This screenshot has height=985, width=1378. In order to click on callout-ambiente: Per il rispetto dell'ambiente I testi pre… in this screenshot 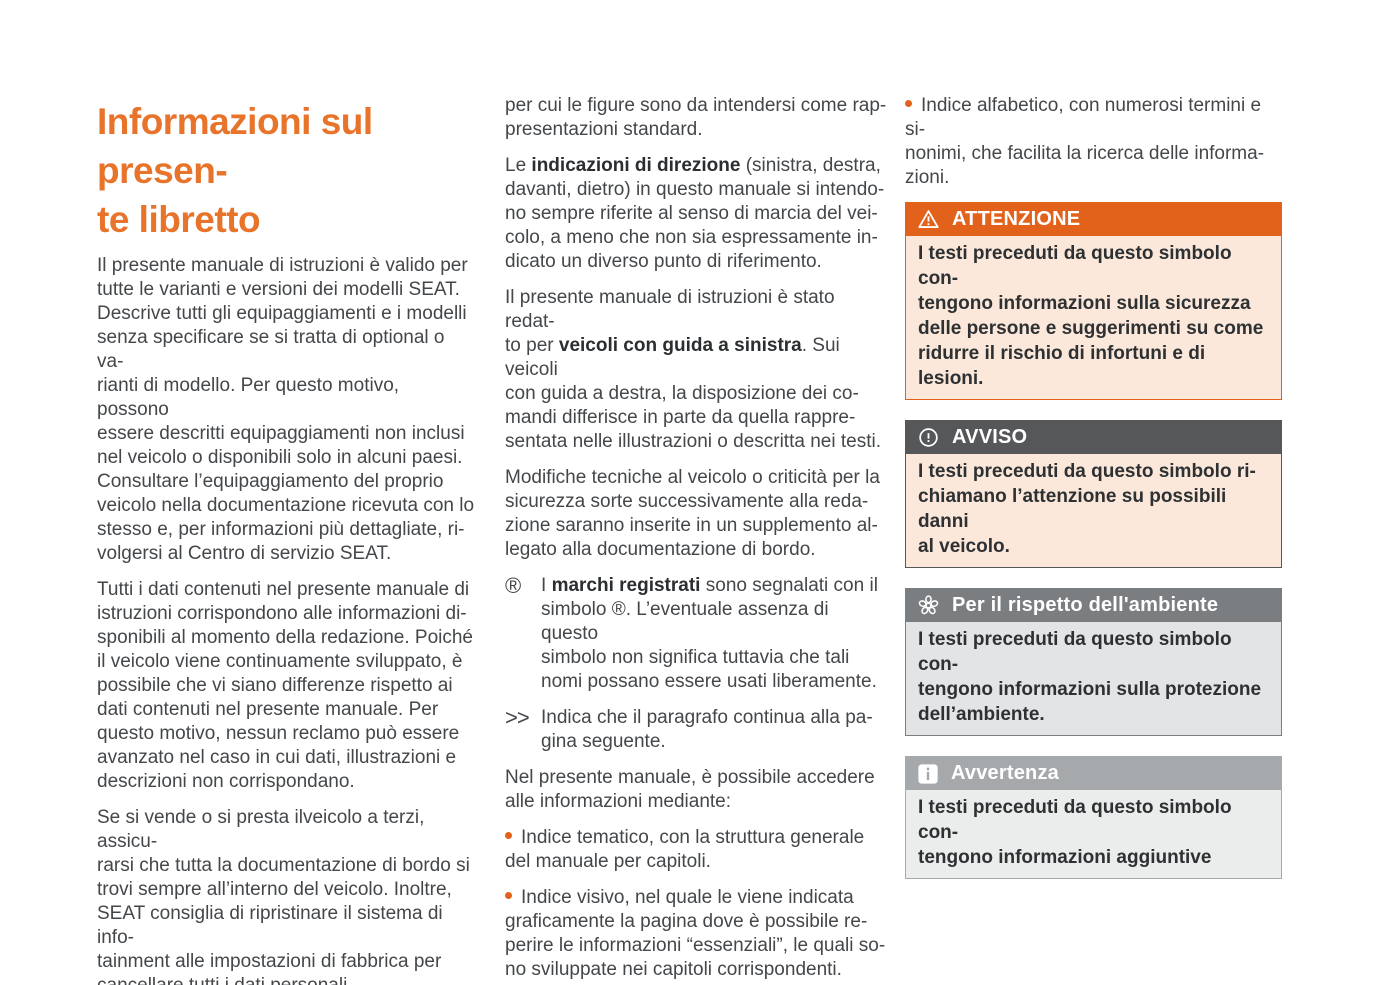, I will do `click(1093, 662)`.